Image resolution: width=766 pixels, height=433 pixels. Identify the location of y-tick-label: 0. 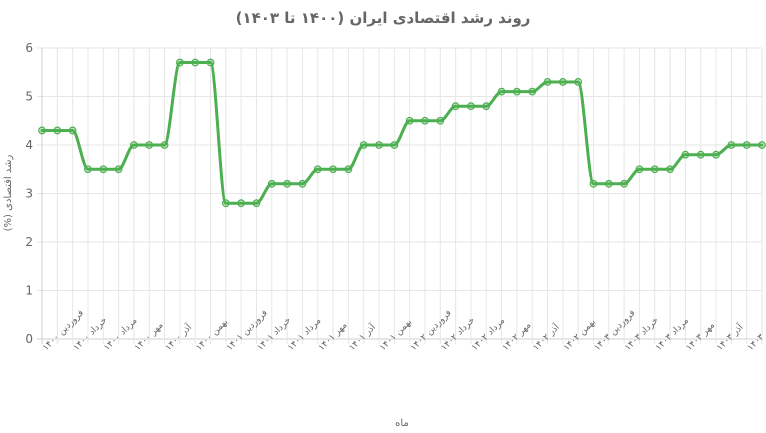
(29, 339).